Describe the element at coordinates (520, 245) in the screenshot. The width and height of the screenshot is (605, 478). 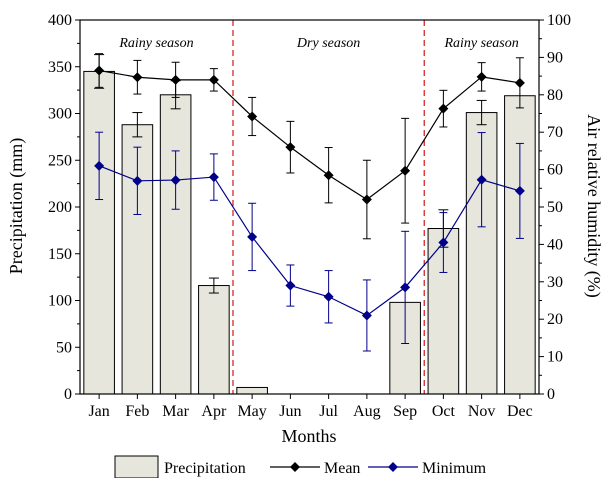
I see `bar-dec` at that location.